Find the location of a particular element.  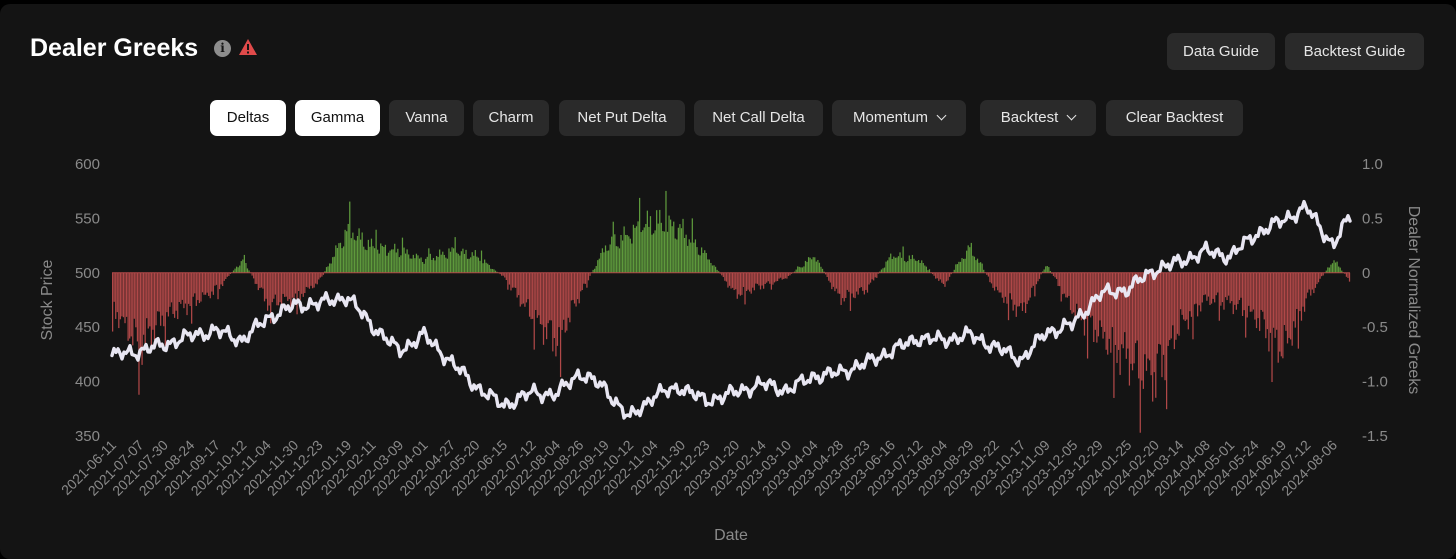

momentum-dropdown: Momentum is located at coordinates (899, 118).